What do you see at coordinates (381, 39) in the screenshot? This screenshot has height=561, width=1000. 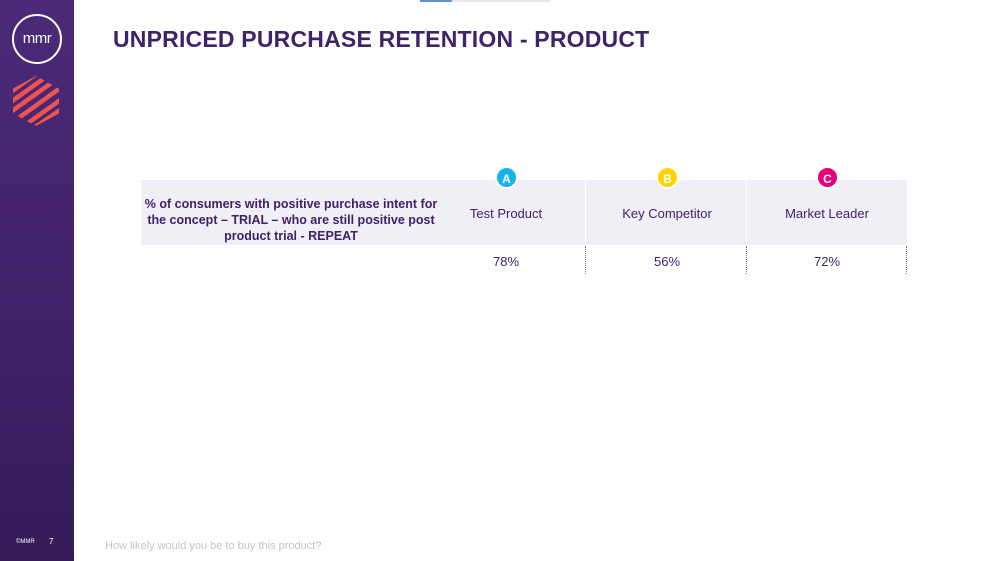 I see `page-title: UNPRICED PURCHASE RETENTION - PRODUCT` at bounding box center [381, 39].